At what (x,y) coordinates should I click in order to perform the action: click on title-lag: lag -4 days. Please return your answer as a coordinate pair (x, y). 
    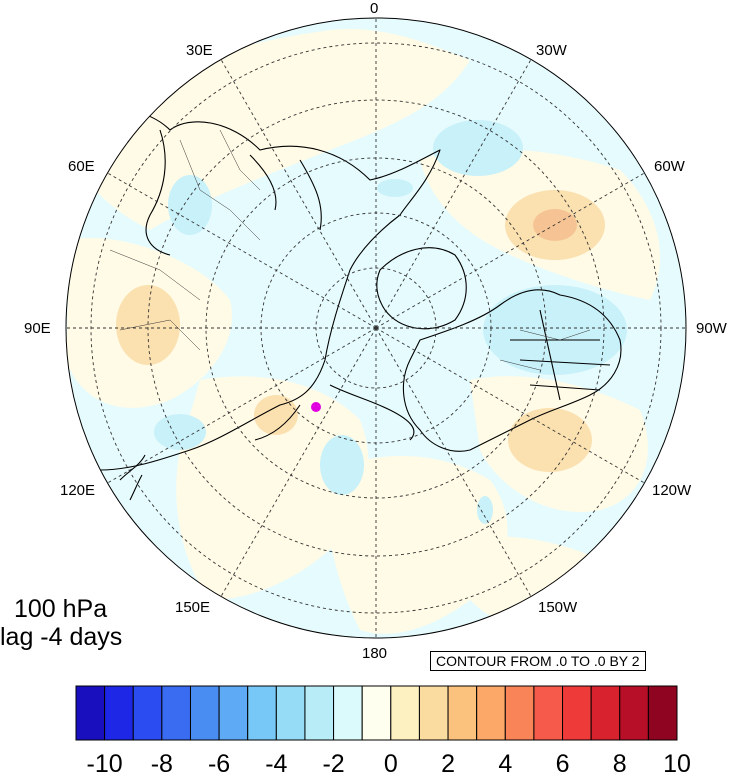
    Looking at the image, I should click on (61, 637).